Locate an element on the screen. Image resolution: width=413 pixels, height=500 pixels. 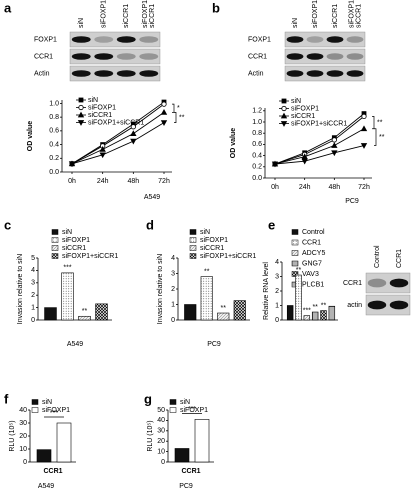
y-tick-label: 50 is located at coordinates (161, 410).